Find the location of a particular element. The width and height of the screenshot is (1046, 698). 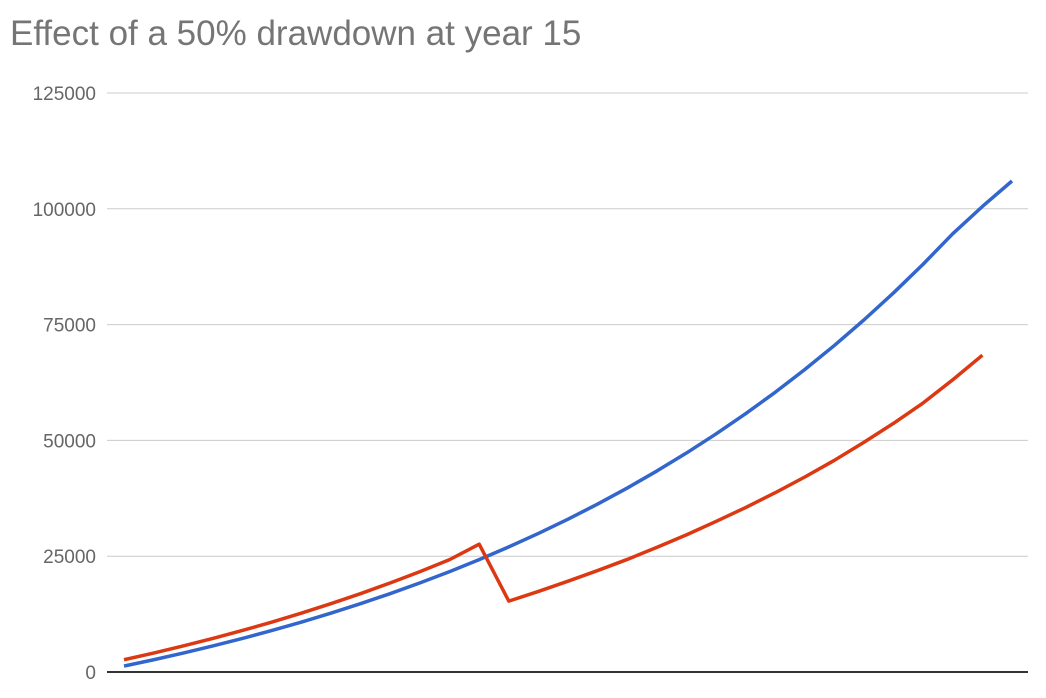

y-tick-label: 75000 is located at coordinates (69, 326).